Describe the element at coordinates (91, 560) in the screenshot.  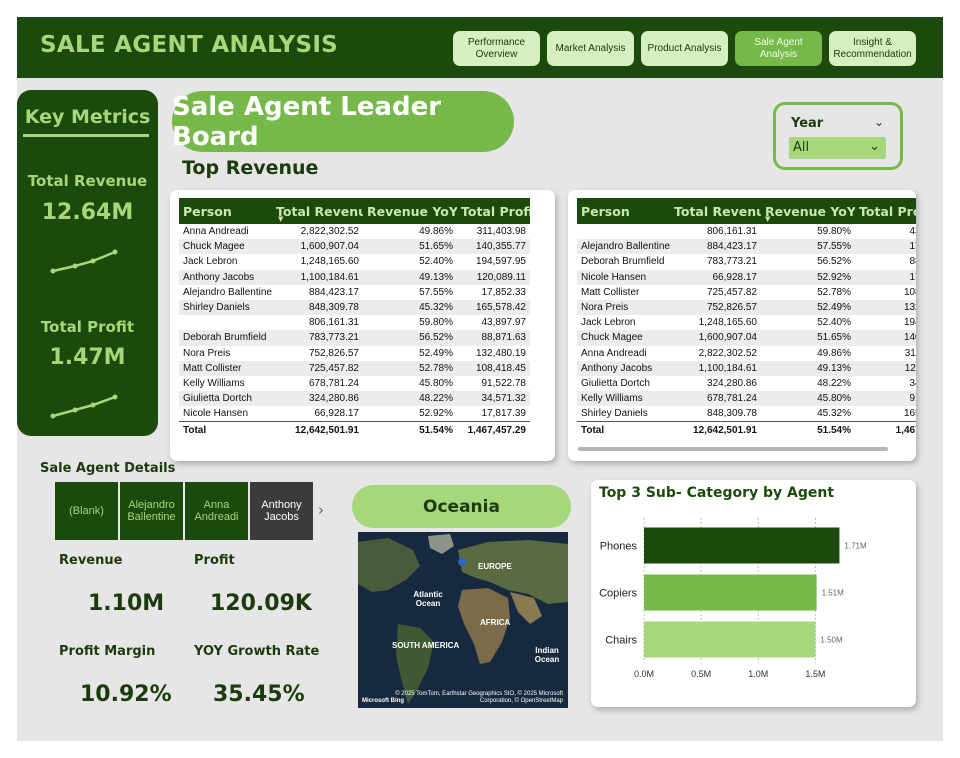
I see `revenue-label: Revenue` at that location.